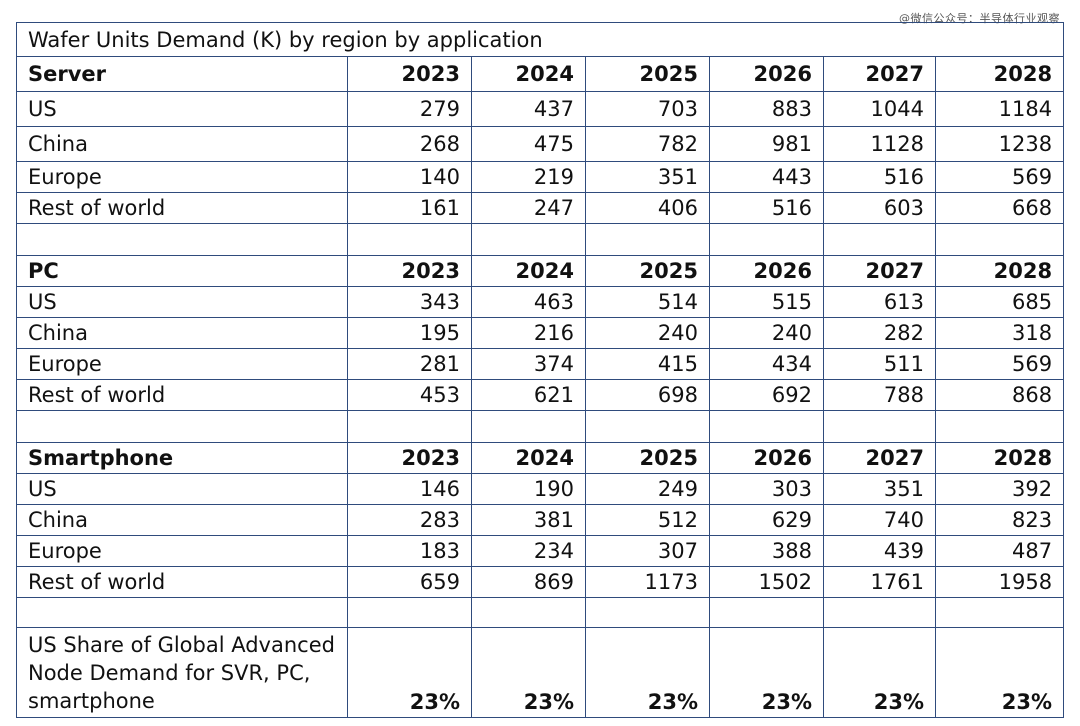  Describe the element at coordinates (528, 302) in the screenshot. I see `value-cell: 463` at that location.